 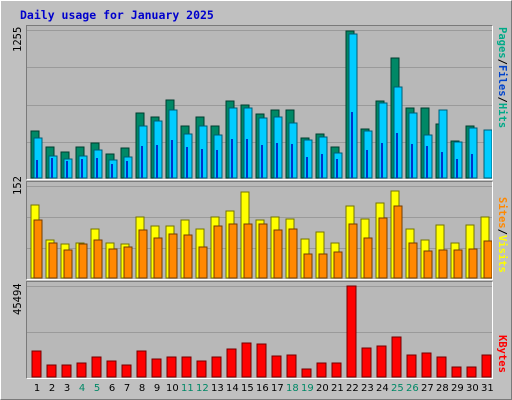 What do you see at coordinates (217, 388) in the screenshot?
I see `day-label: 13` at bounding box center [217, 388].